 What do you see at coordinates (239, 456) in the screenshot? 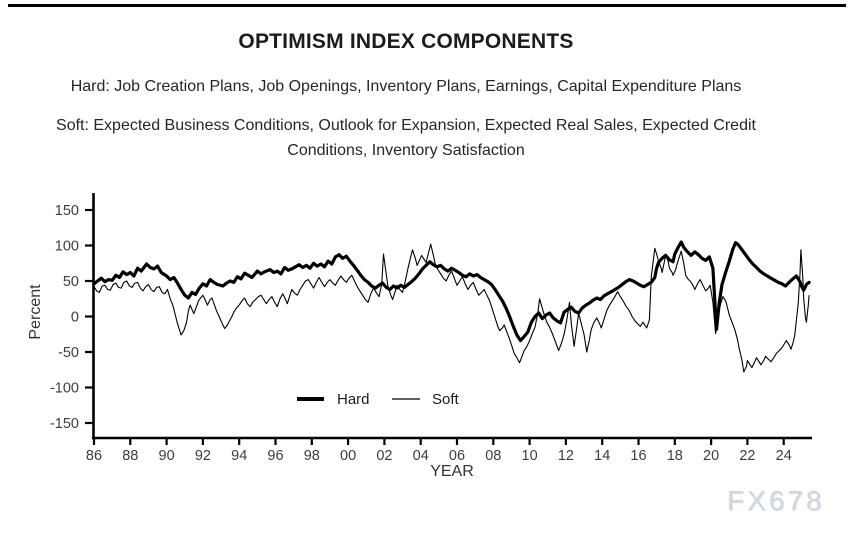
I see `x-tick-label: 94` at bounding box center [239, 456].